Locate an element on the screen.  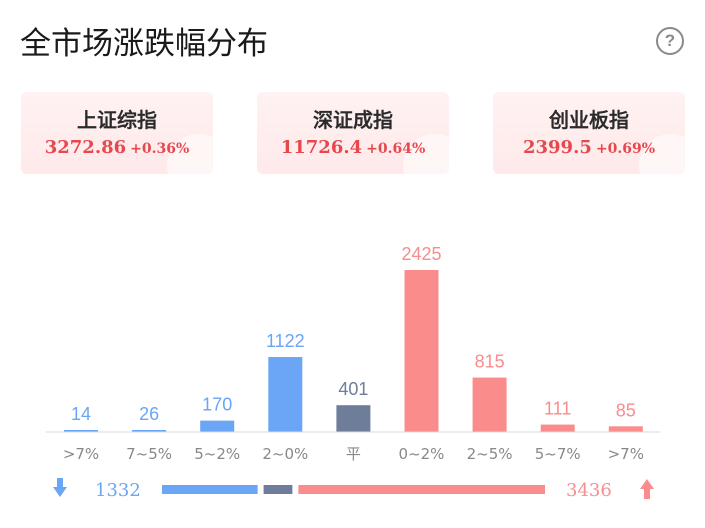
category-tick-label: 7~5% is located at coordinates (149, 454).